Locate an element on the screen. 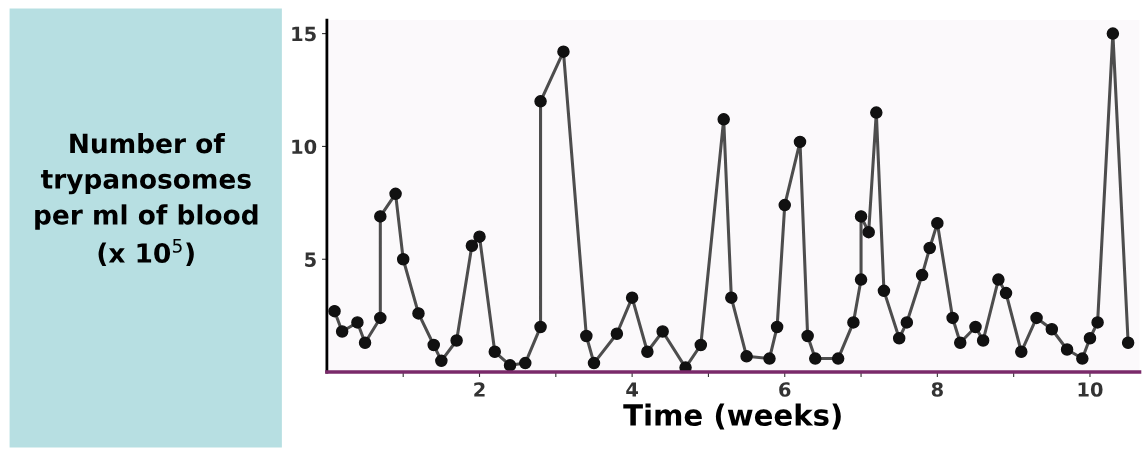  x-tick-label: 4 is located at coordinates (632, 389).